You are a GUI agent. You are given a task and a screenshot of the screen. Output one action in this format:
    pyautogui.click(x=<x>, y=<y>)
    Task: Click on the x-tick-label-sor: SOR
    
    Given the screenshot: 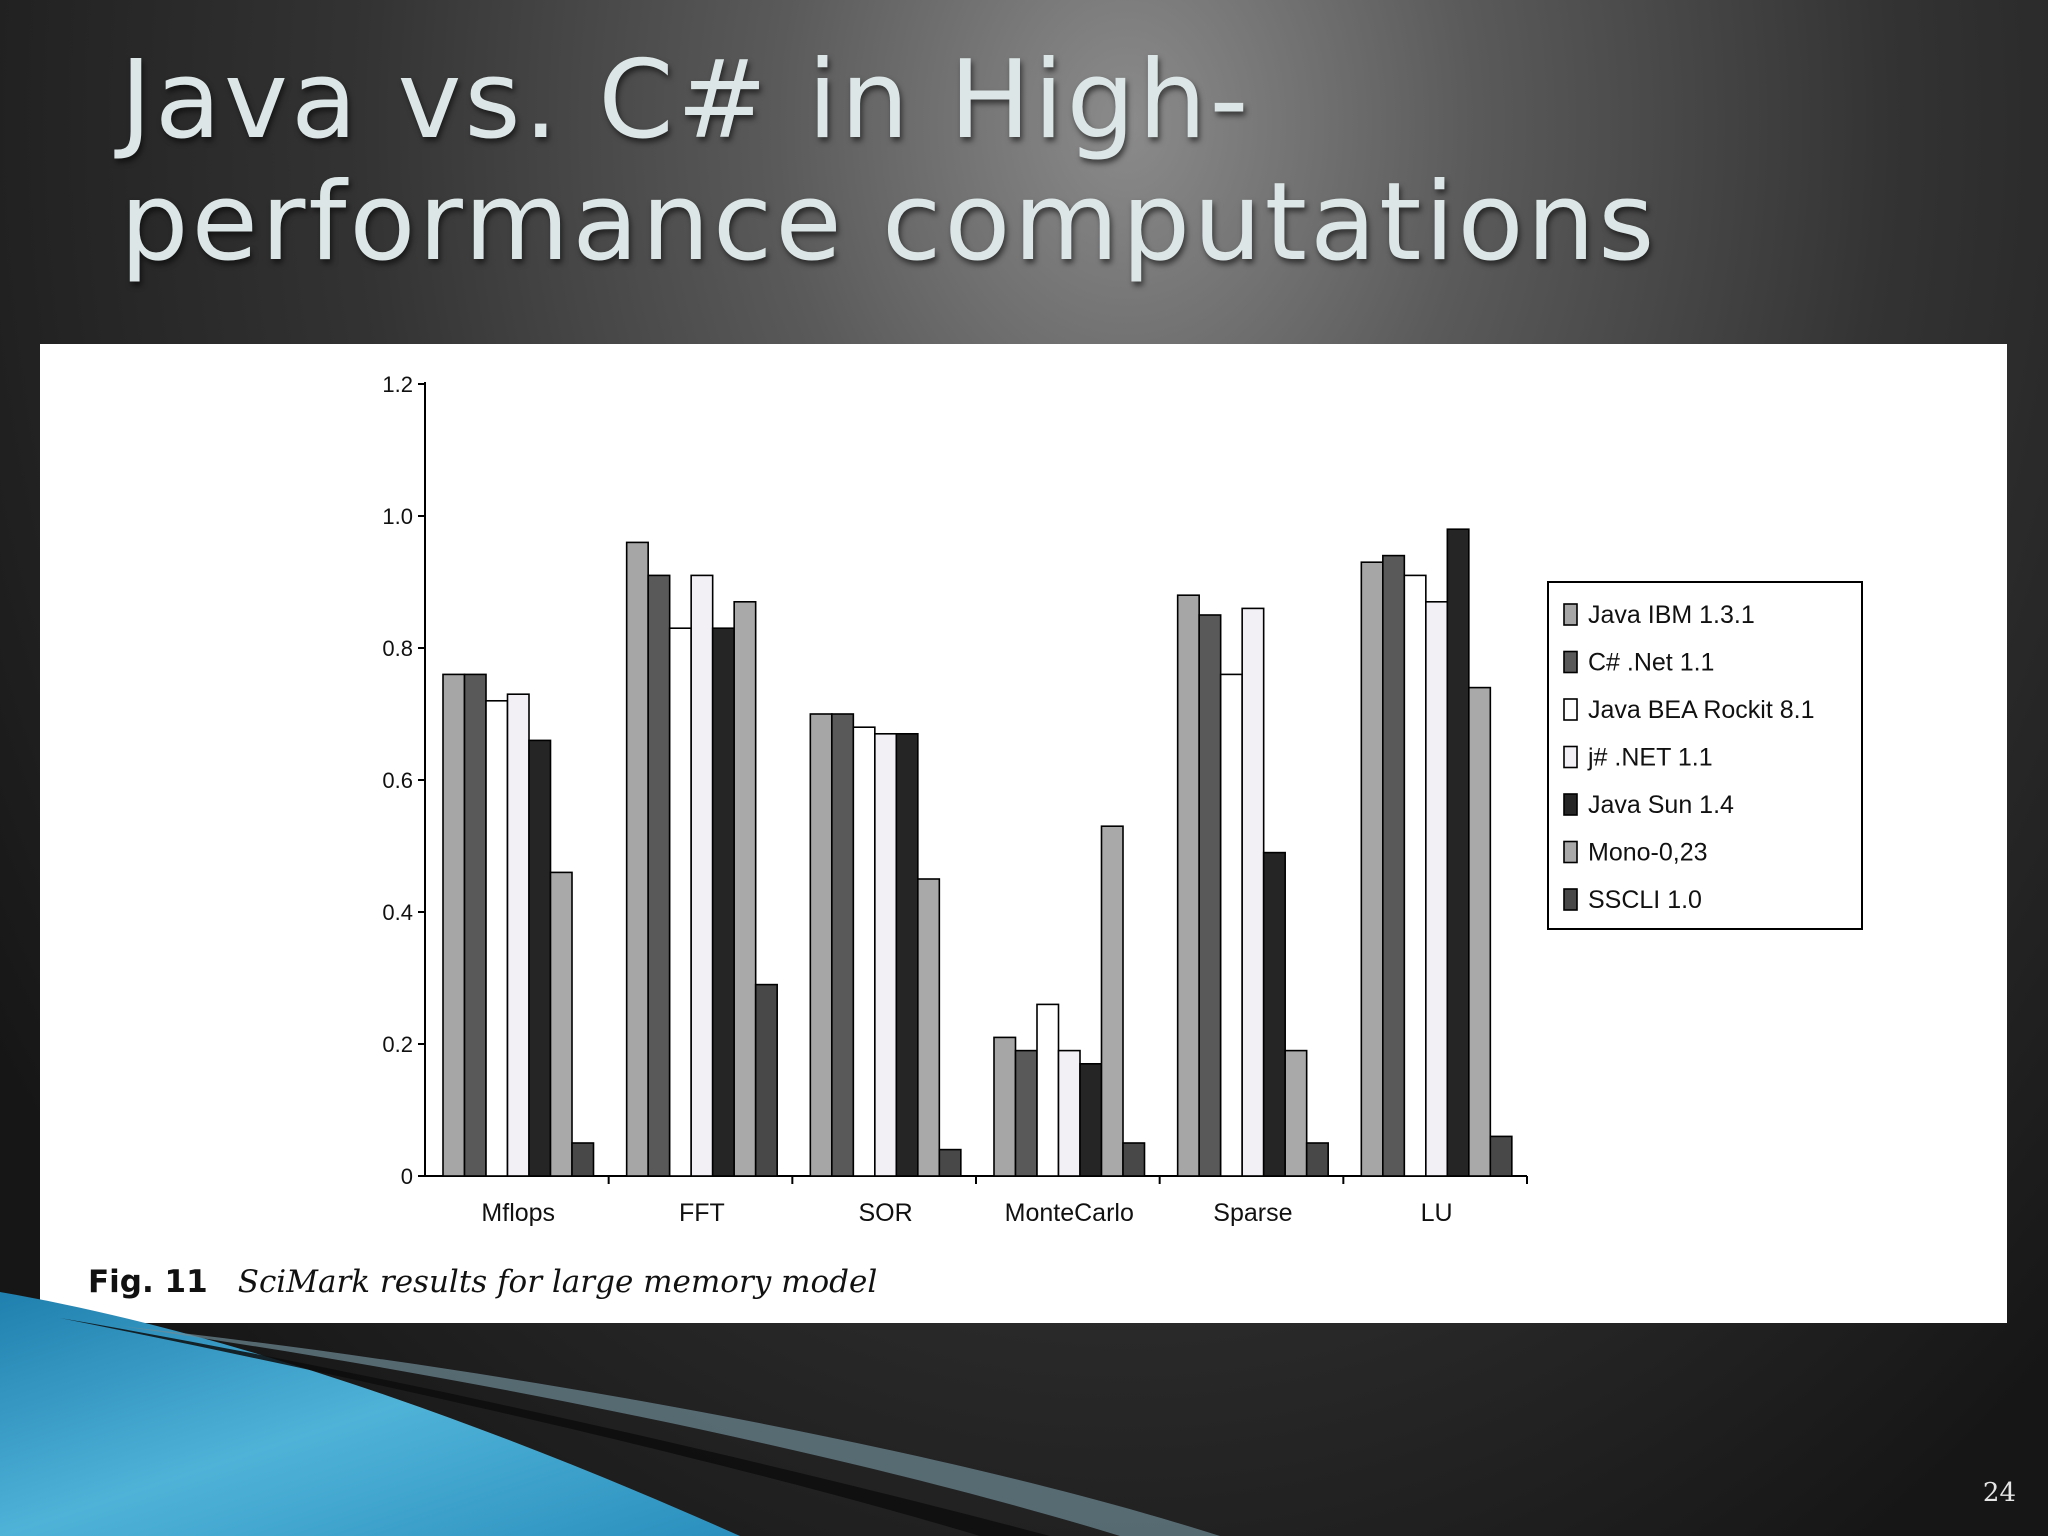 What is the action you would take?
    pyautogui.click(x=885, y=1213)
    